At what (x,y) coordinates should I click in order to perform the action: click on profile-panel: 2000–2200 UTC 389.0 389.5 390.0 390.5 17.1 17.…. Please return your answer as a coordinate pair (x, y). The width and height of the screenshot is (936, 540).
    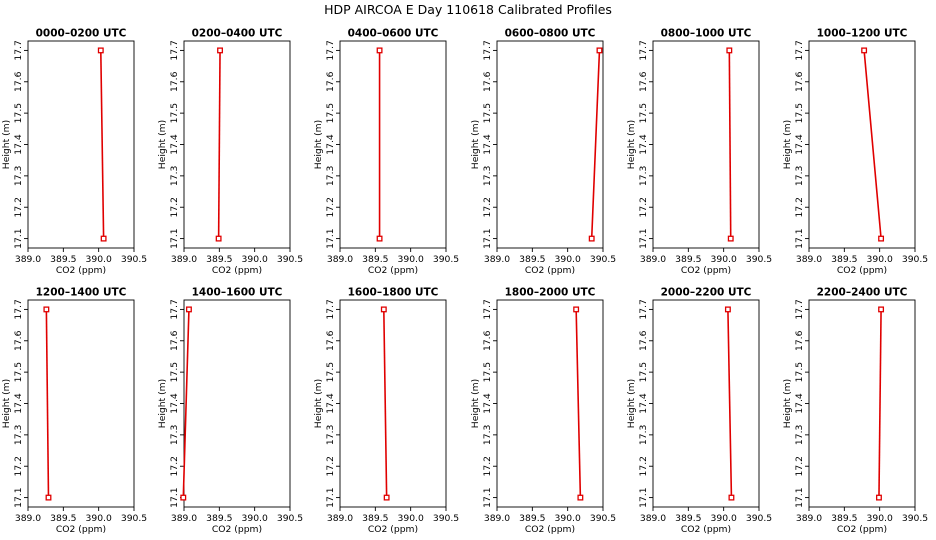
    Looking at the image, I should click on (699, 411).